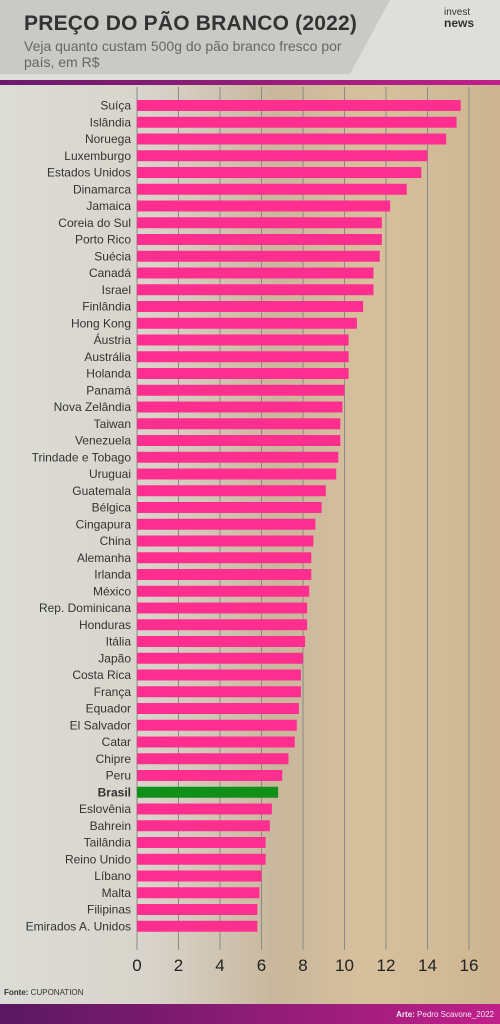 This screenshot has width=500, height=1024. Describe the element at coordinates (119, 642) in the screenshot. I see `category-label: Itália` at that location.